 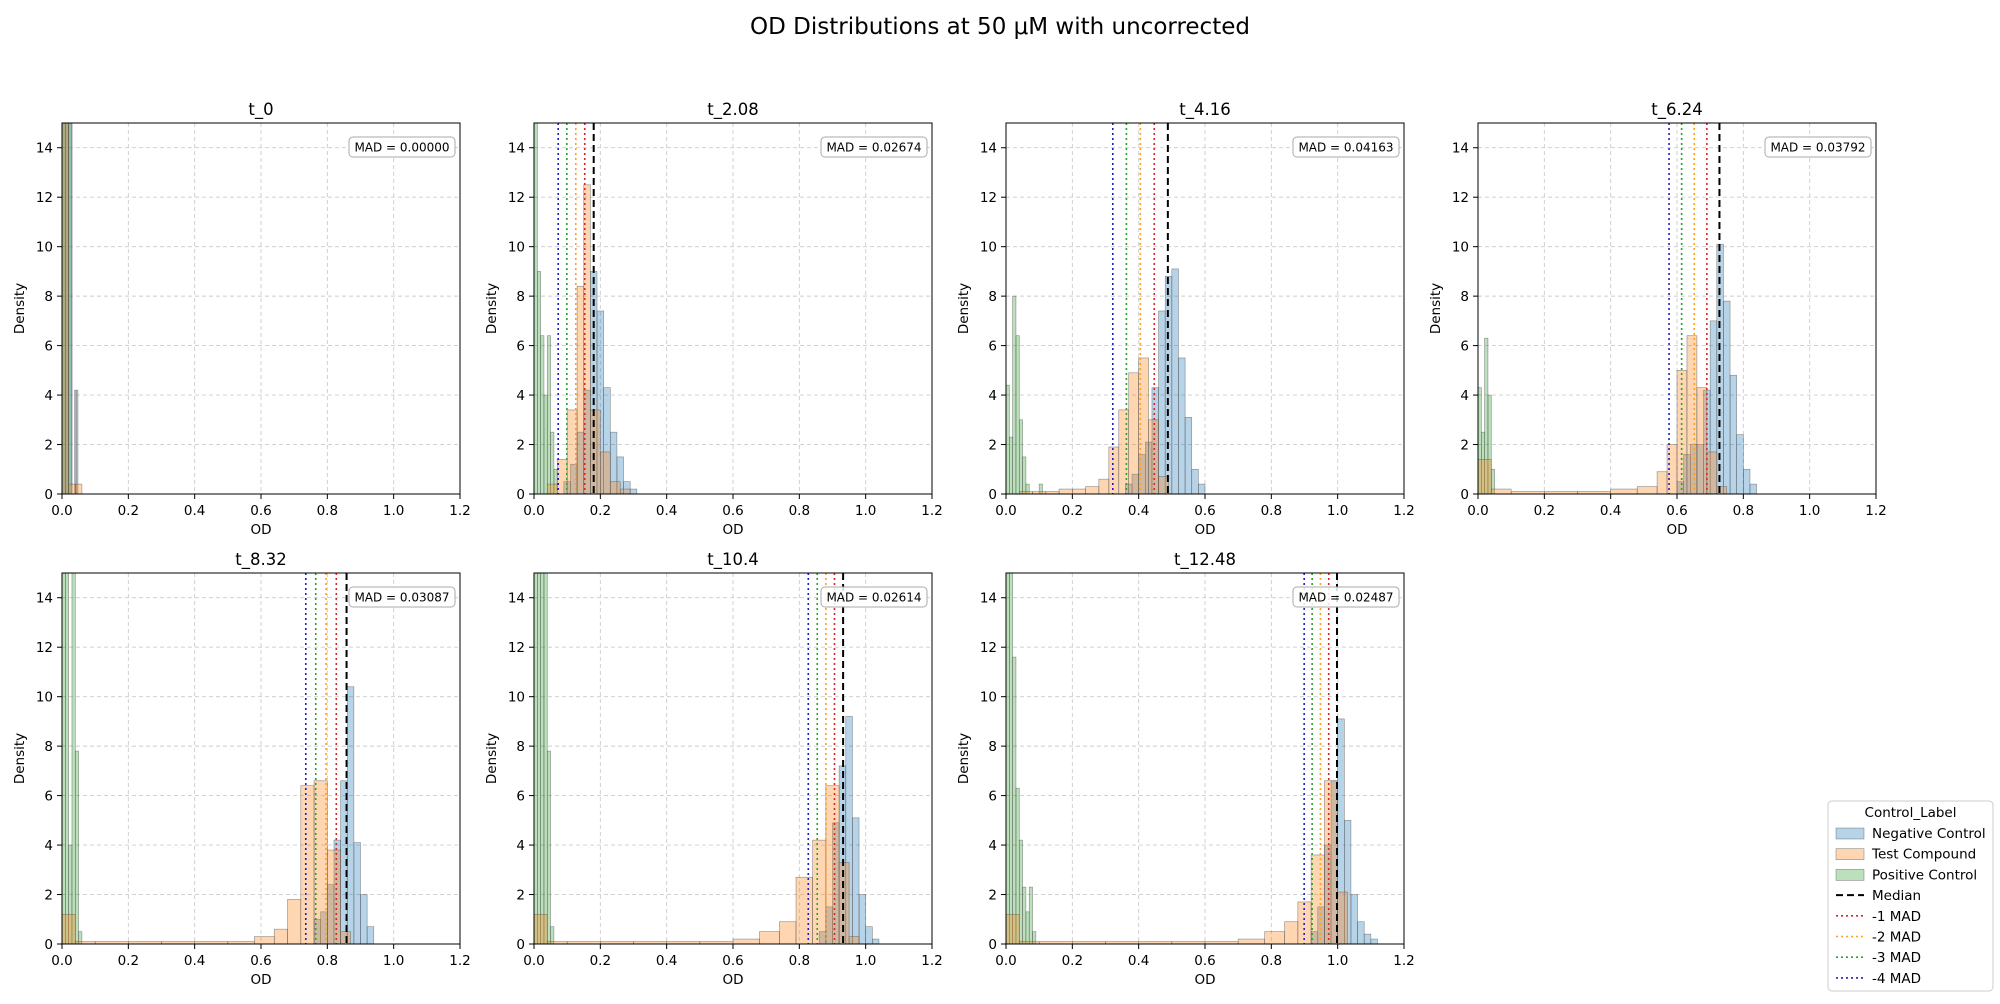 I want to click on mad-annotation-text: MAD = 0.02614, so click(x=873, y=598).